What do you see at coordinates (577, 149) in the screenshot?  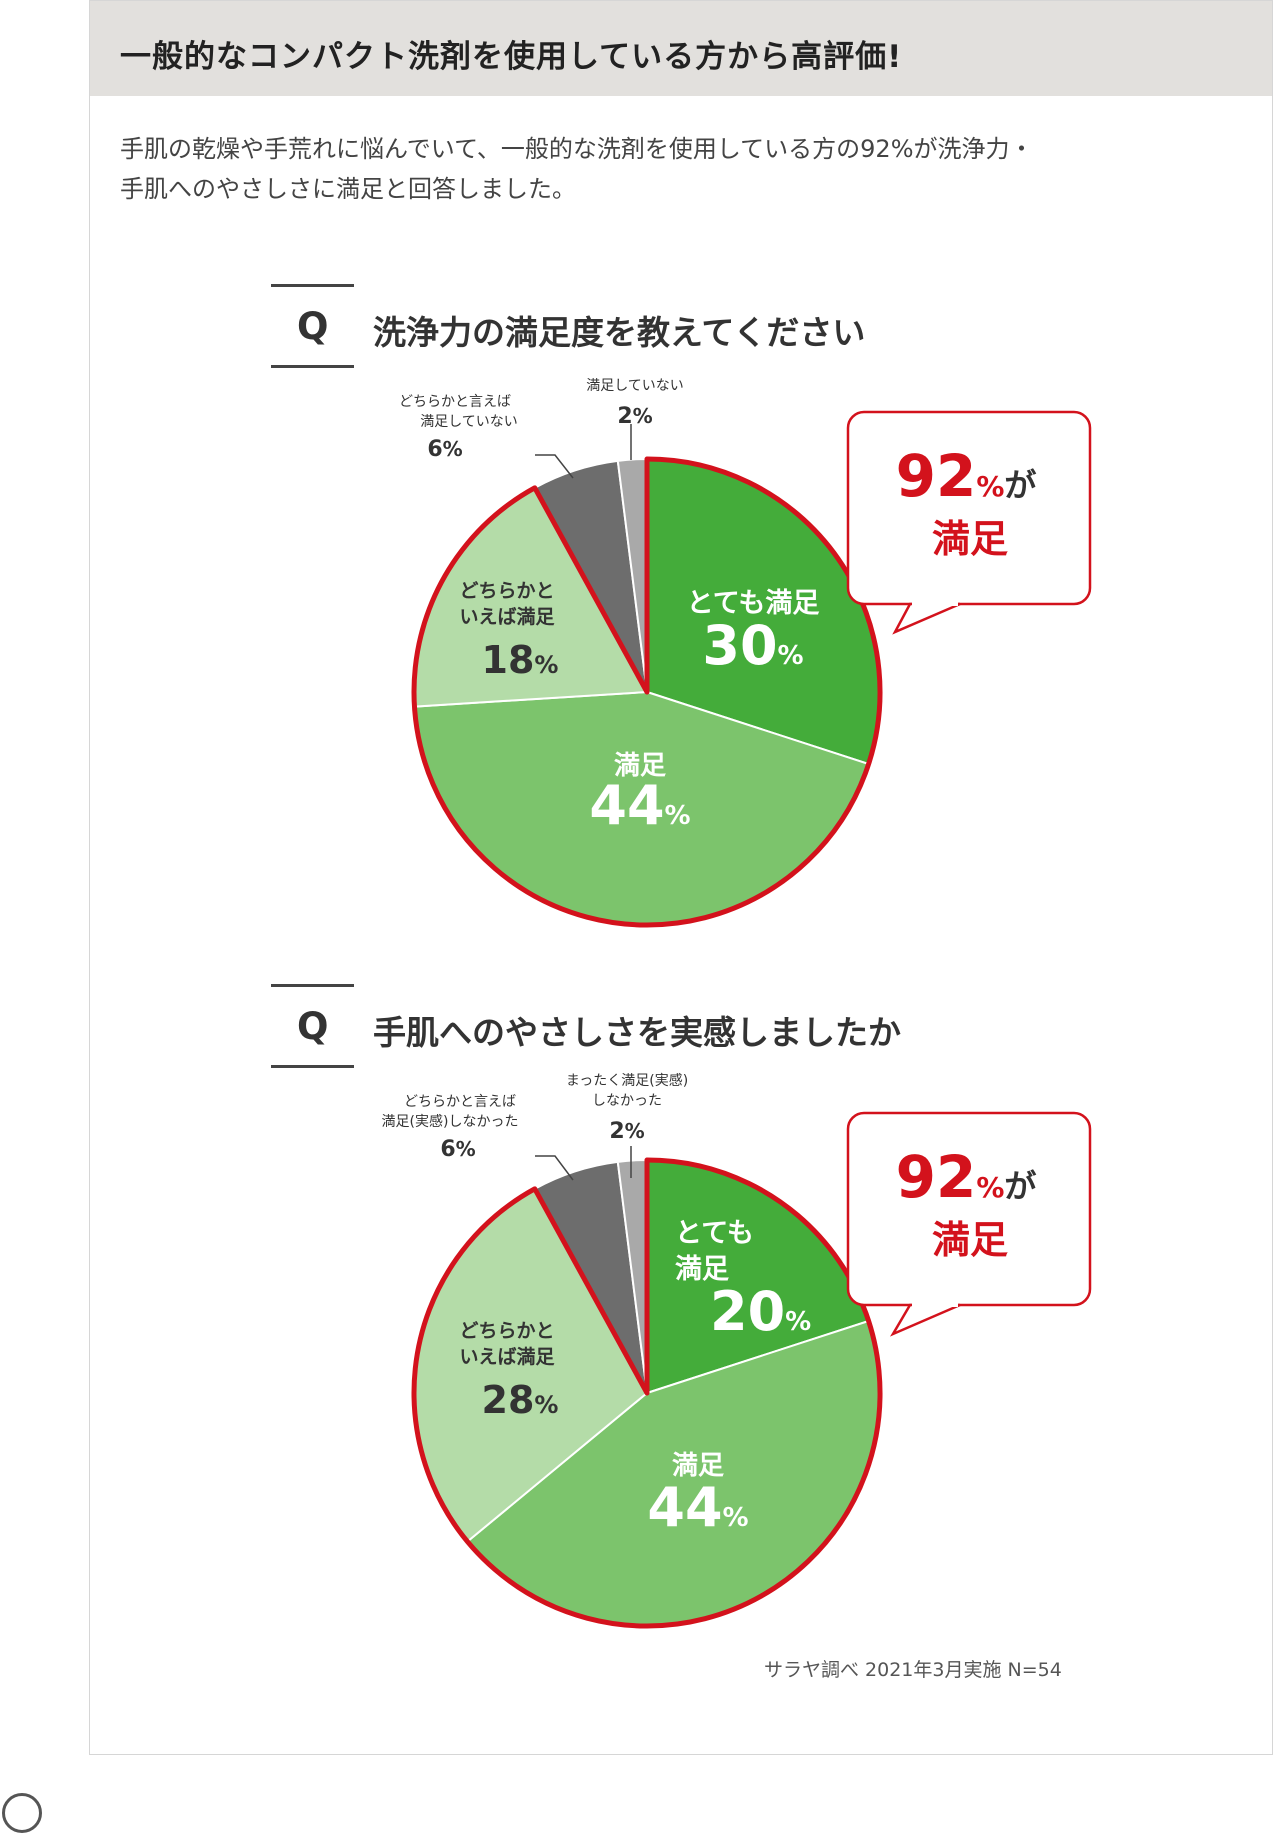 I see `intro-line-1: 手肌の乾燥や手荒れに悩んでいて、一般的な洗剤を使用している方の92%が洗浄力・` at bounding box center [577, 149].